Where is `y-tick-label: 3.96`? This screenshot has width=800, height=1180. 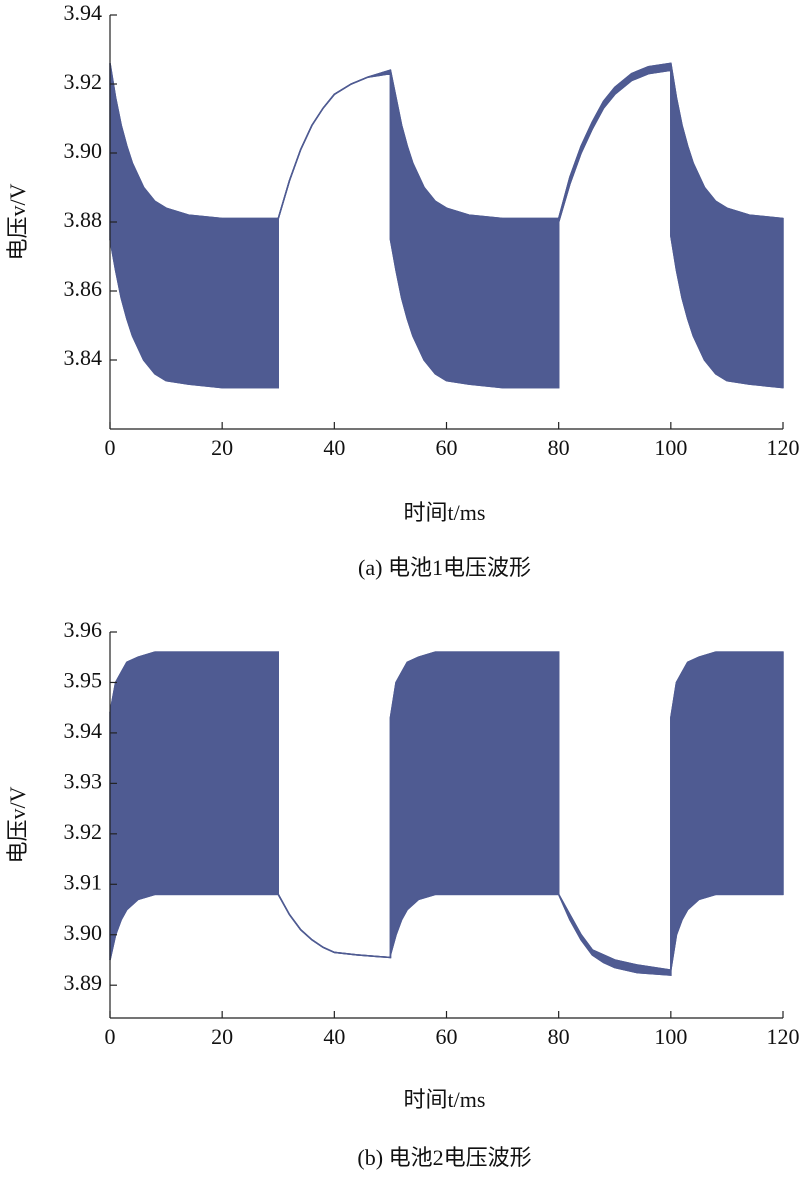
y-tick-label: 3.96 is located at coordinates (83, 629).